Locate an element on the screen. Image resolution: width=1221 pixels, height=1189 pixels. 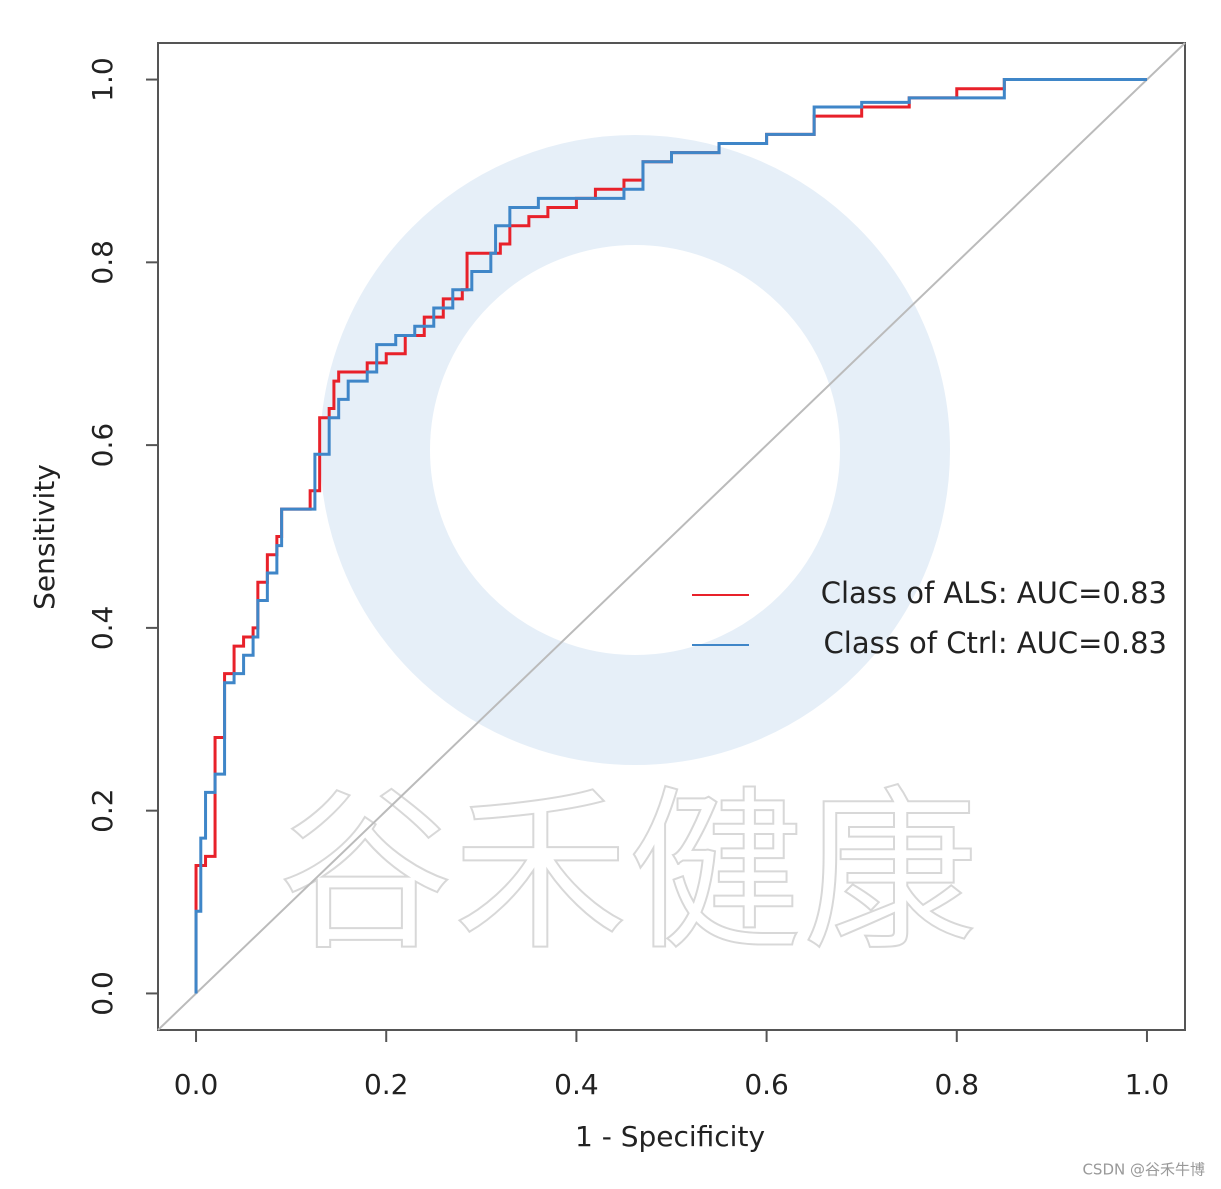
y-axis-label: Sensitivity is located at coordinates (44, 537).